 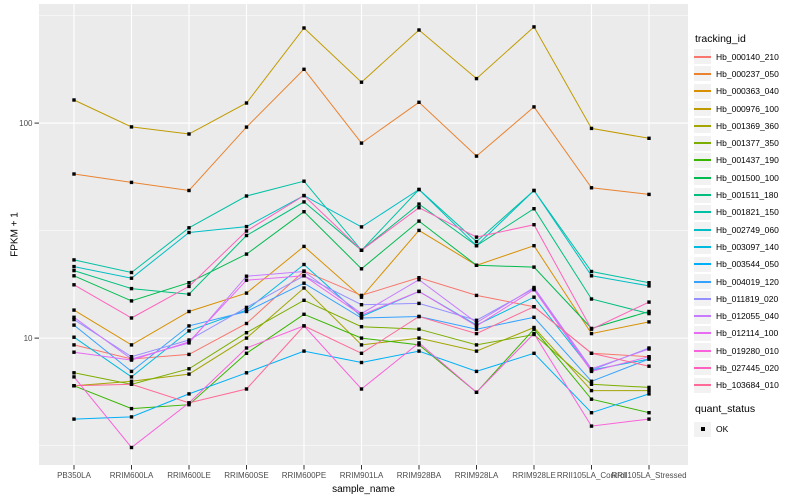 What do you see at coordinates (747, 143) in the screenshot?
I see `legend-label: Hb_001377_350` at bounding box center [747, 143].